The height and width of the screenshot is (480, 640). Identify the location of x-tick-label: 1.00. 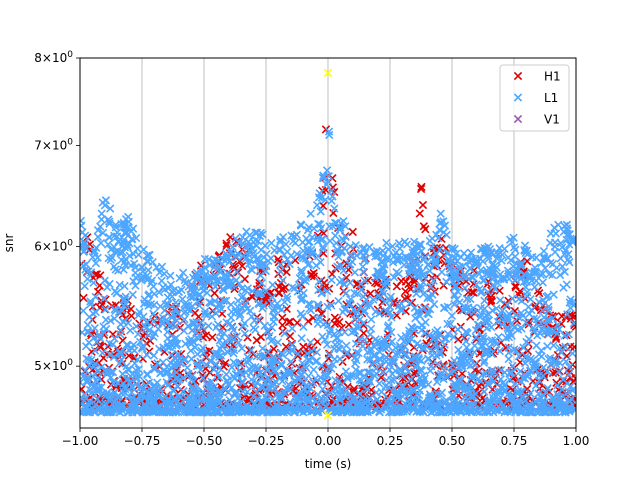
(576, 441).